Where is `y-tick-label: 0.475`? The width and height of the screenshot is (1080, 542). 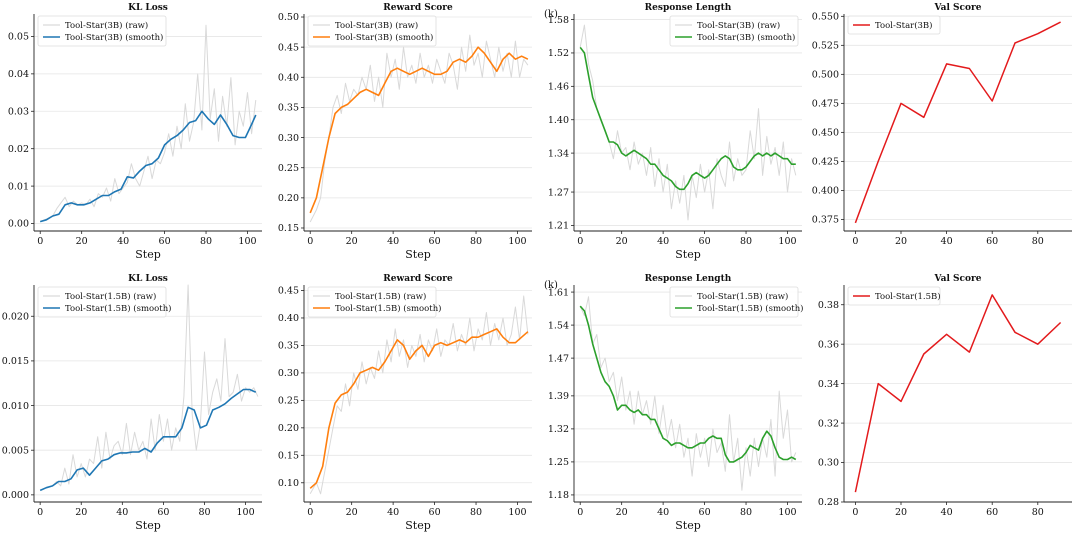
y-tick-label: 0.475 is located at coordinates (825, 104).